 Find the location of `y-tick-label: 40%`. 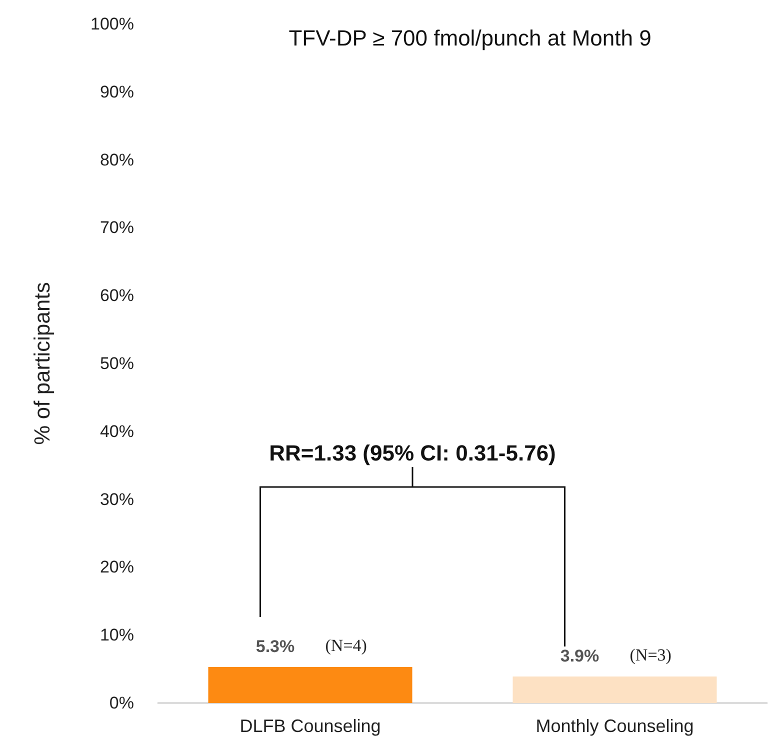

y-tick-label: 40% is located at coordinates (117, 431).